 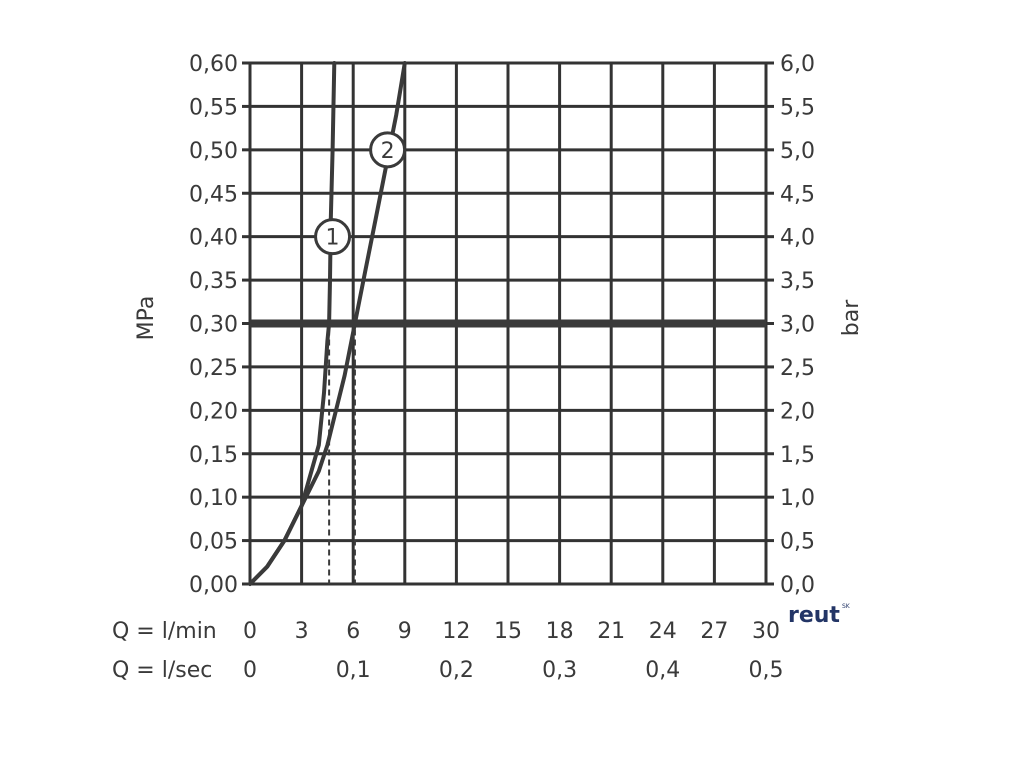 What do you see at coordinates (560, 631) in the screenshot?
I see `x-tick-label-lmin: 18` at bounding box center [560, 631].